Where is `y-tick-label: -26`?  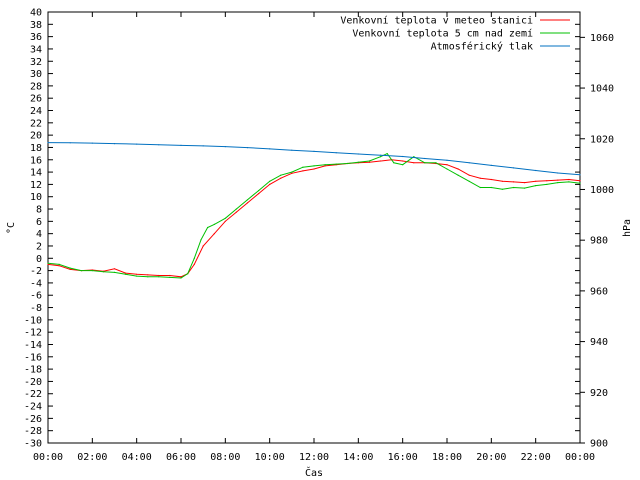
y-tick-label: -26 is located at coordinates (33, 419).